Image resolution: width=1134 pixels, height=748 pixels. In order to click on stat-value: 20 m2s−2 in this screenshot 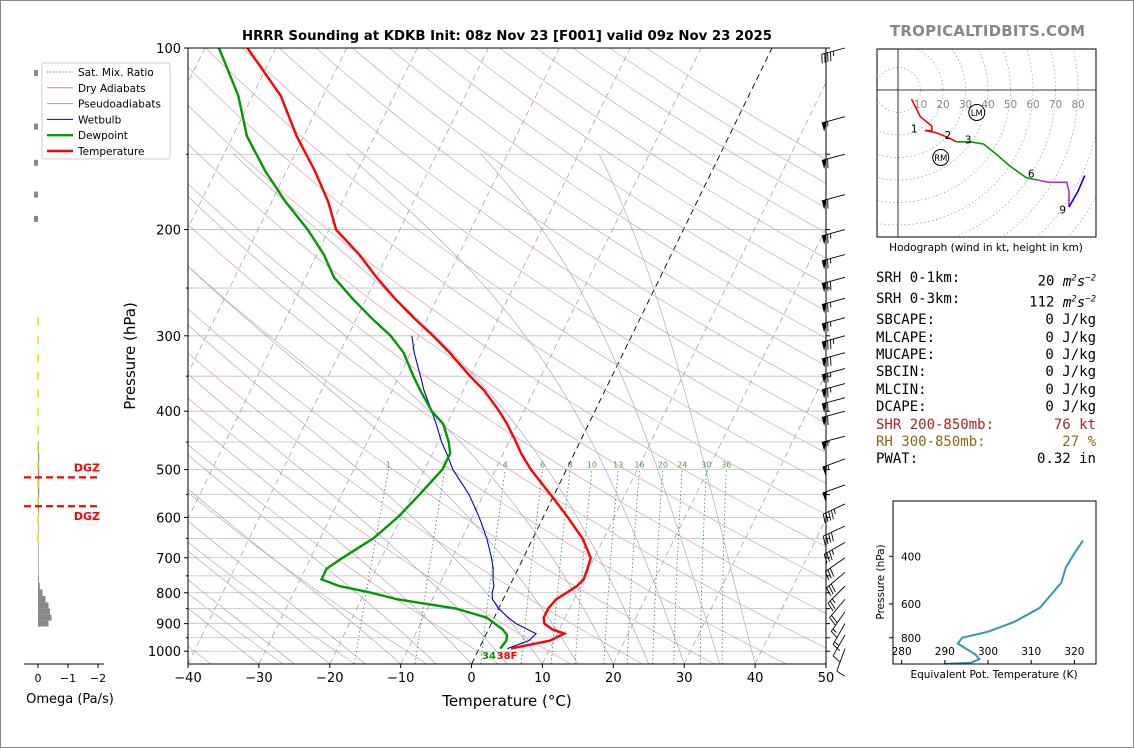, I will do `click(1067, 280)`.